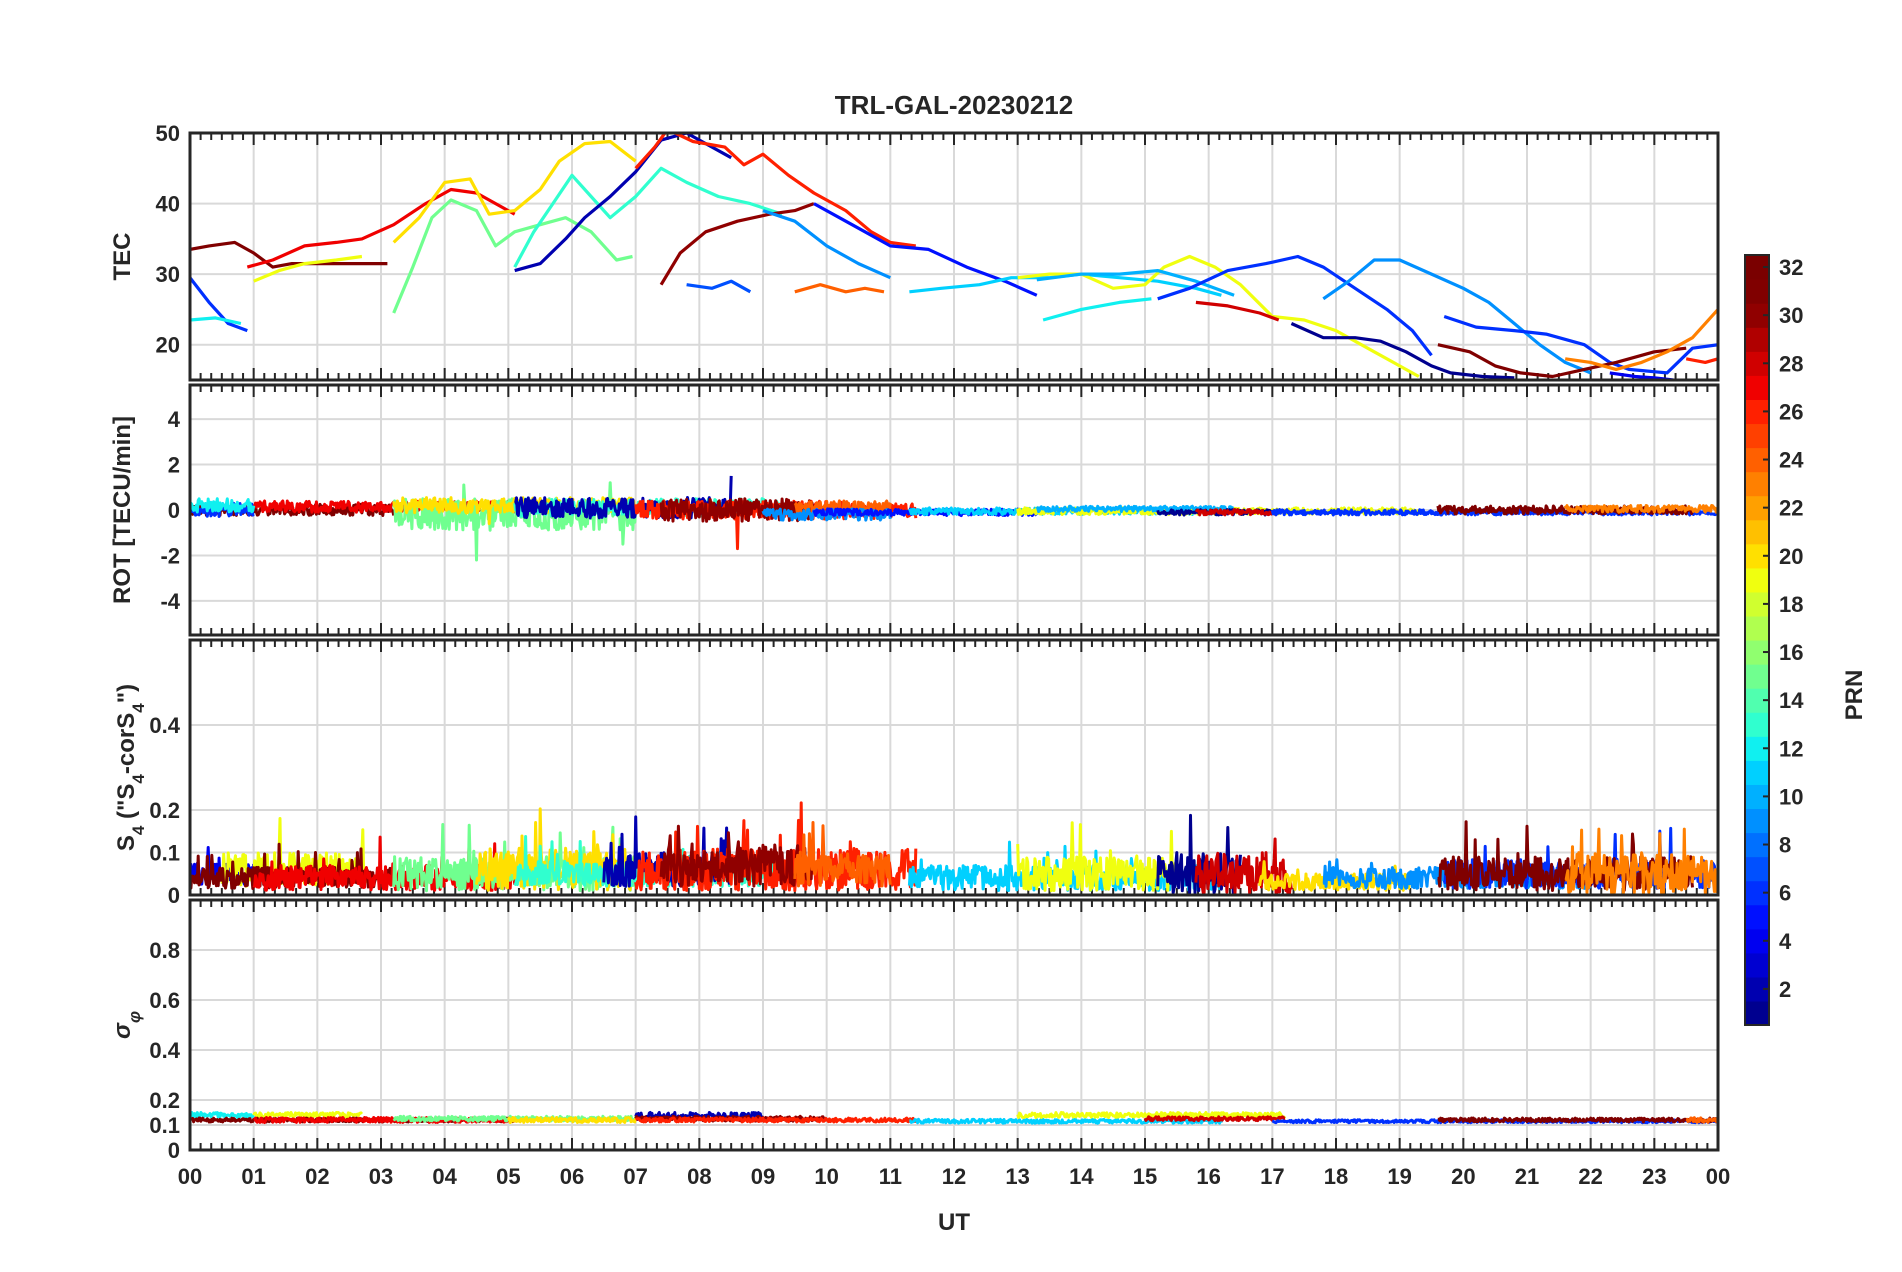  What do you see at coordinates (253, 1176) in the screenshot?
I see `x-tick-label: 01` at bounding box center [253, 1176].